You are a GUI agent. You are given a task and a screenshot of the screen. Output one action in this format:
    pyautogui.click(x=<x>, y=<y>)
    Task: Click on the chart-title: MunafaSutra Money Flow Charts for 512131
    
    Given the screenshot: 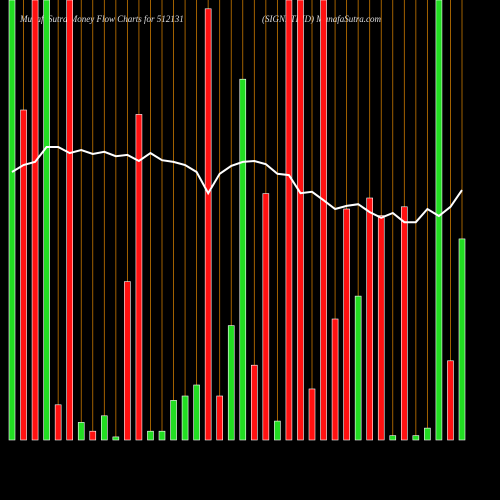 What is the action you would take?
    pyautogui.click(x=101, y=19)
    